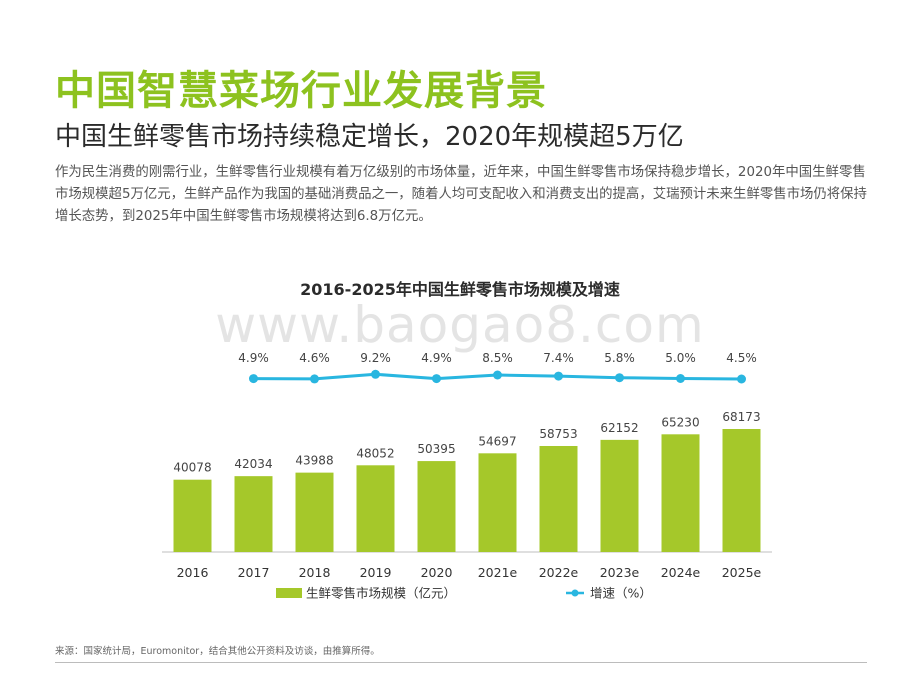 This screenshot has width=920, height=690. Describe the element at coordinates (254, 572) in the screenshot. I see `x-tick-label: 2017` at that location.